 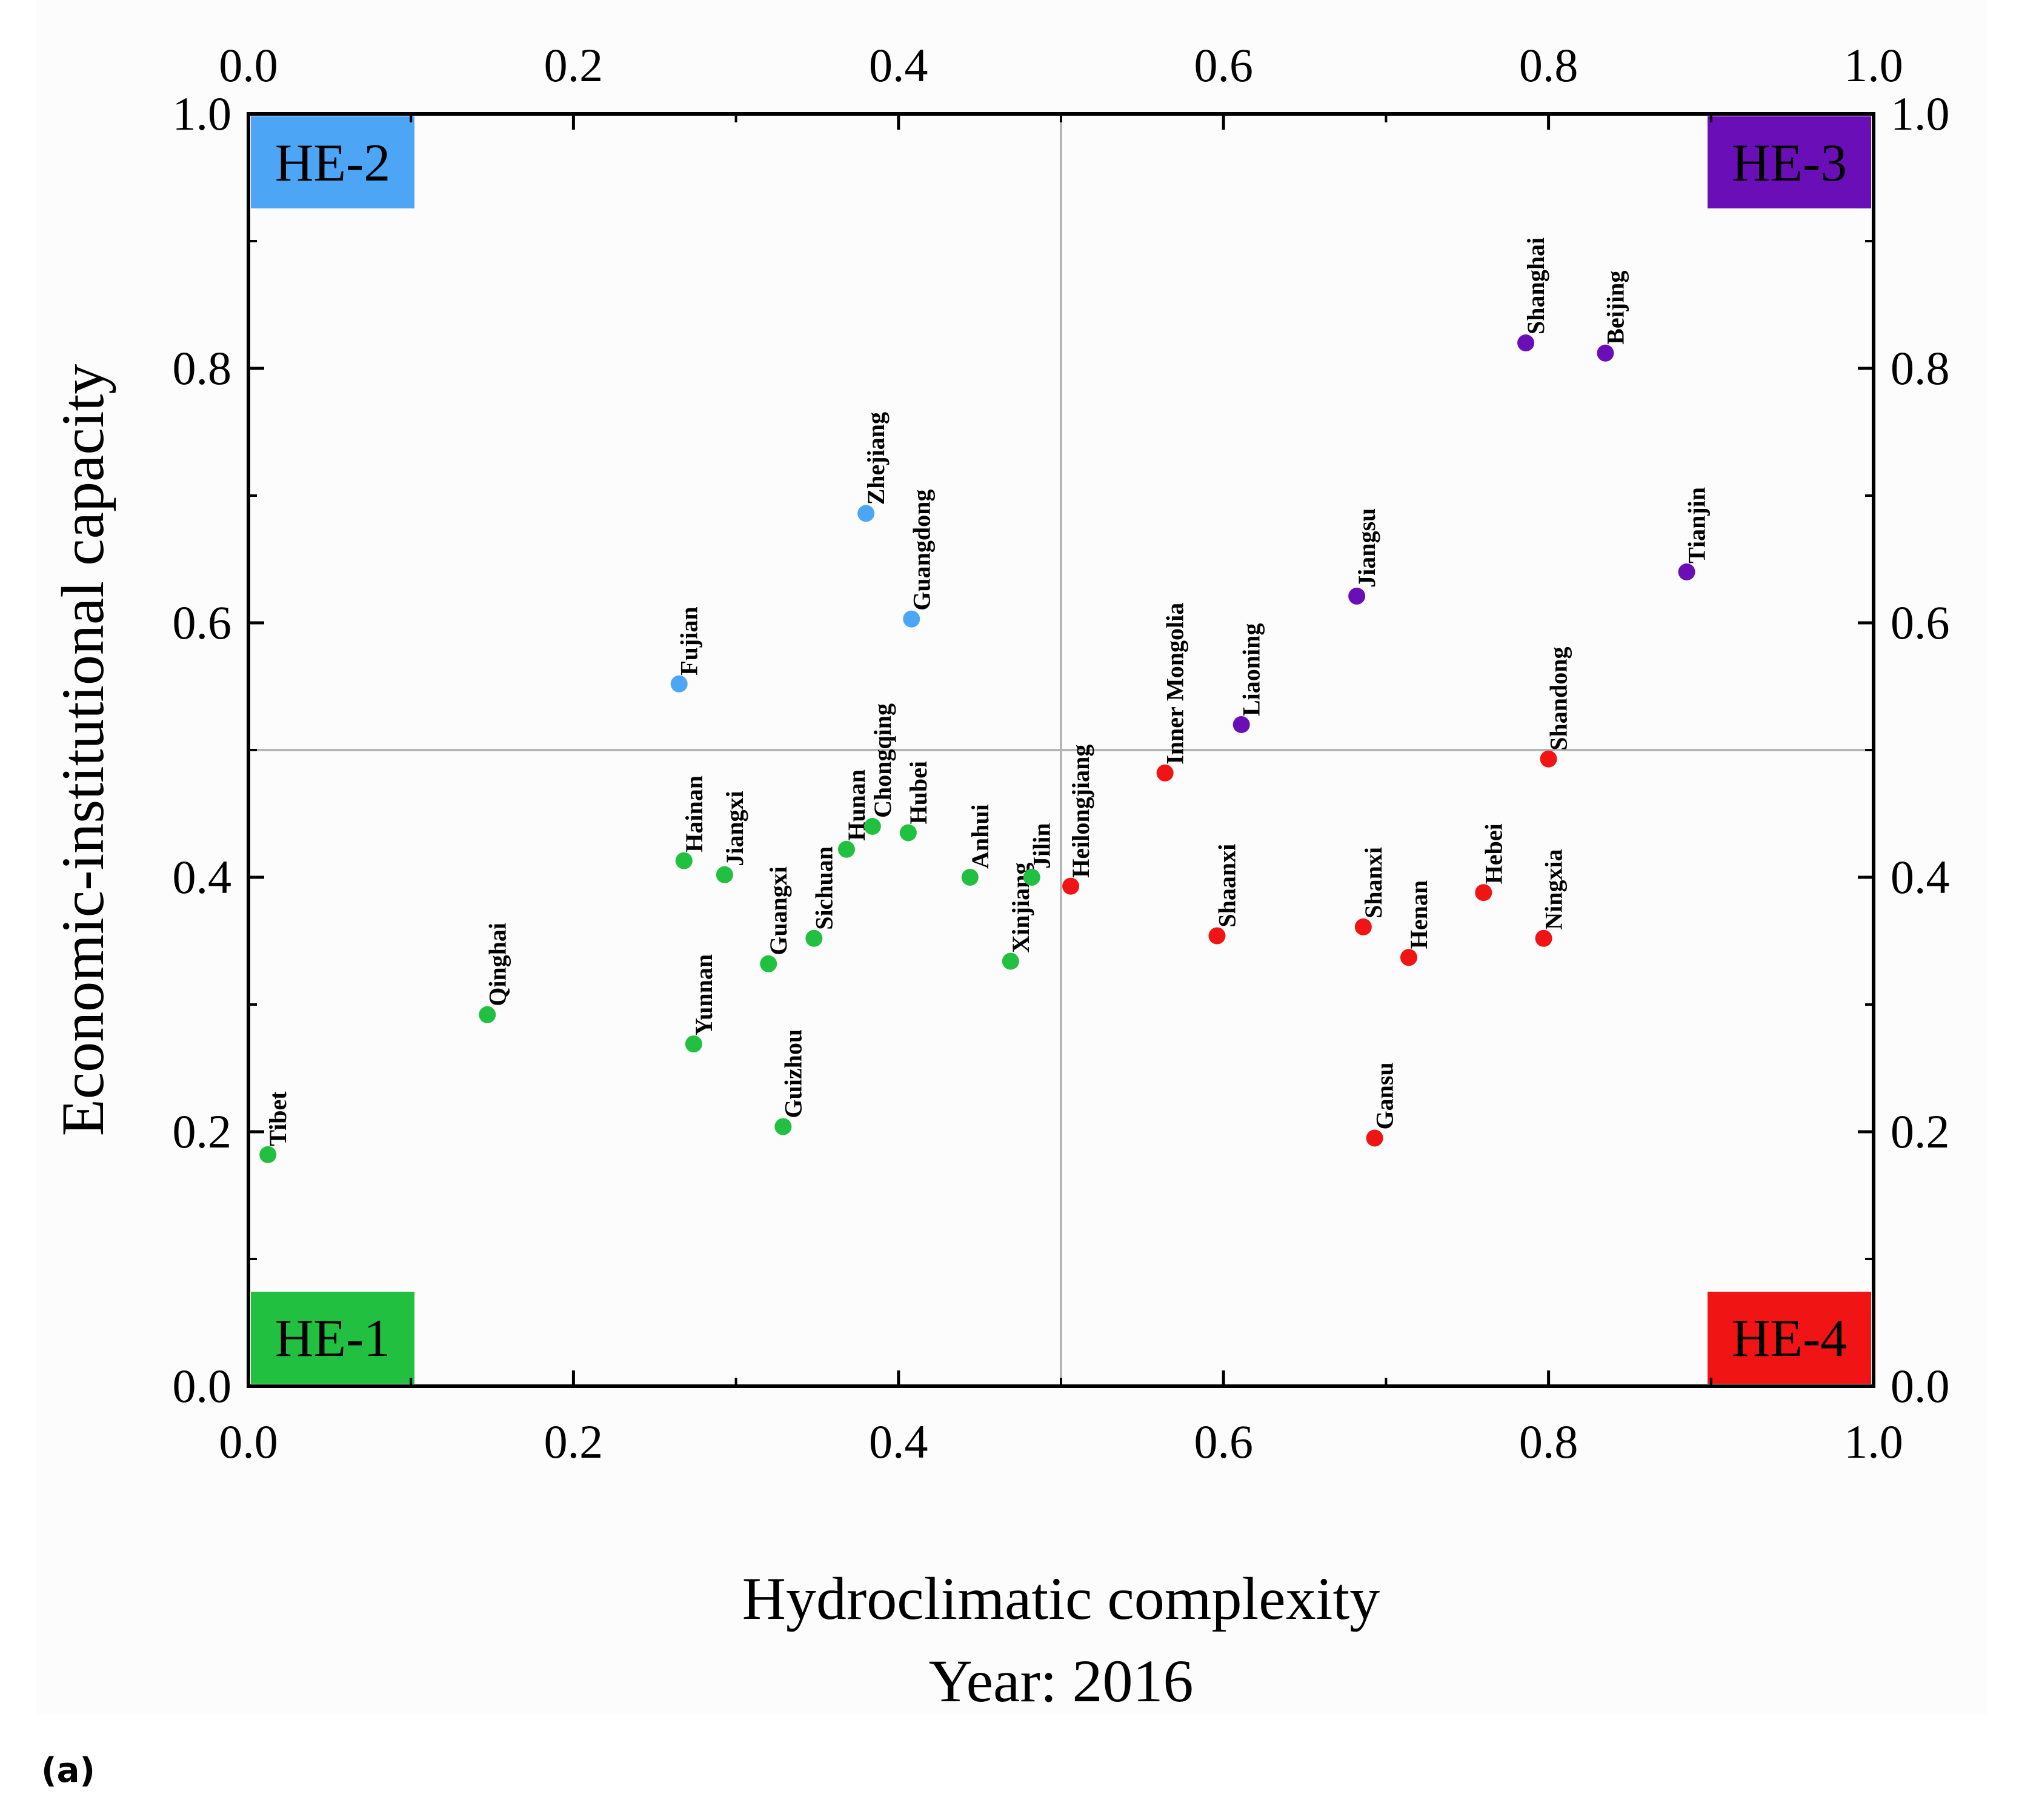 I want to click on point-label-beijing: Beijing, so click(x=1615, y=308).